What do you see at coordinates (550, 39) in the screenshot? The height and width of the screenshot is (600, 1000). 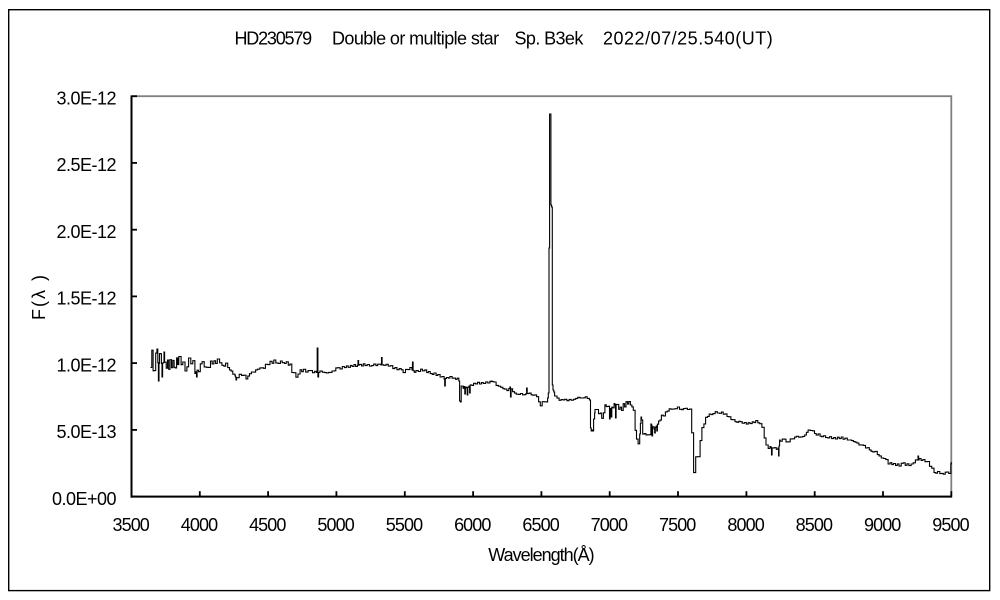 I see `svg-text: Sp. B3ek` at bounding box center [550, 39].